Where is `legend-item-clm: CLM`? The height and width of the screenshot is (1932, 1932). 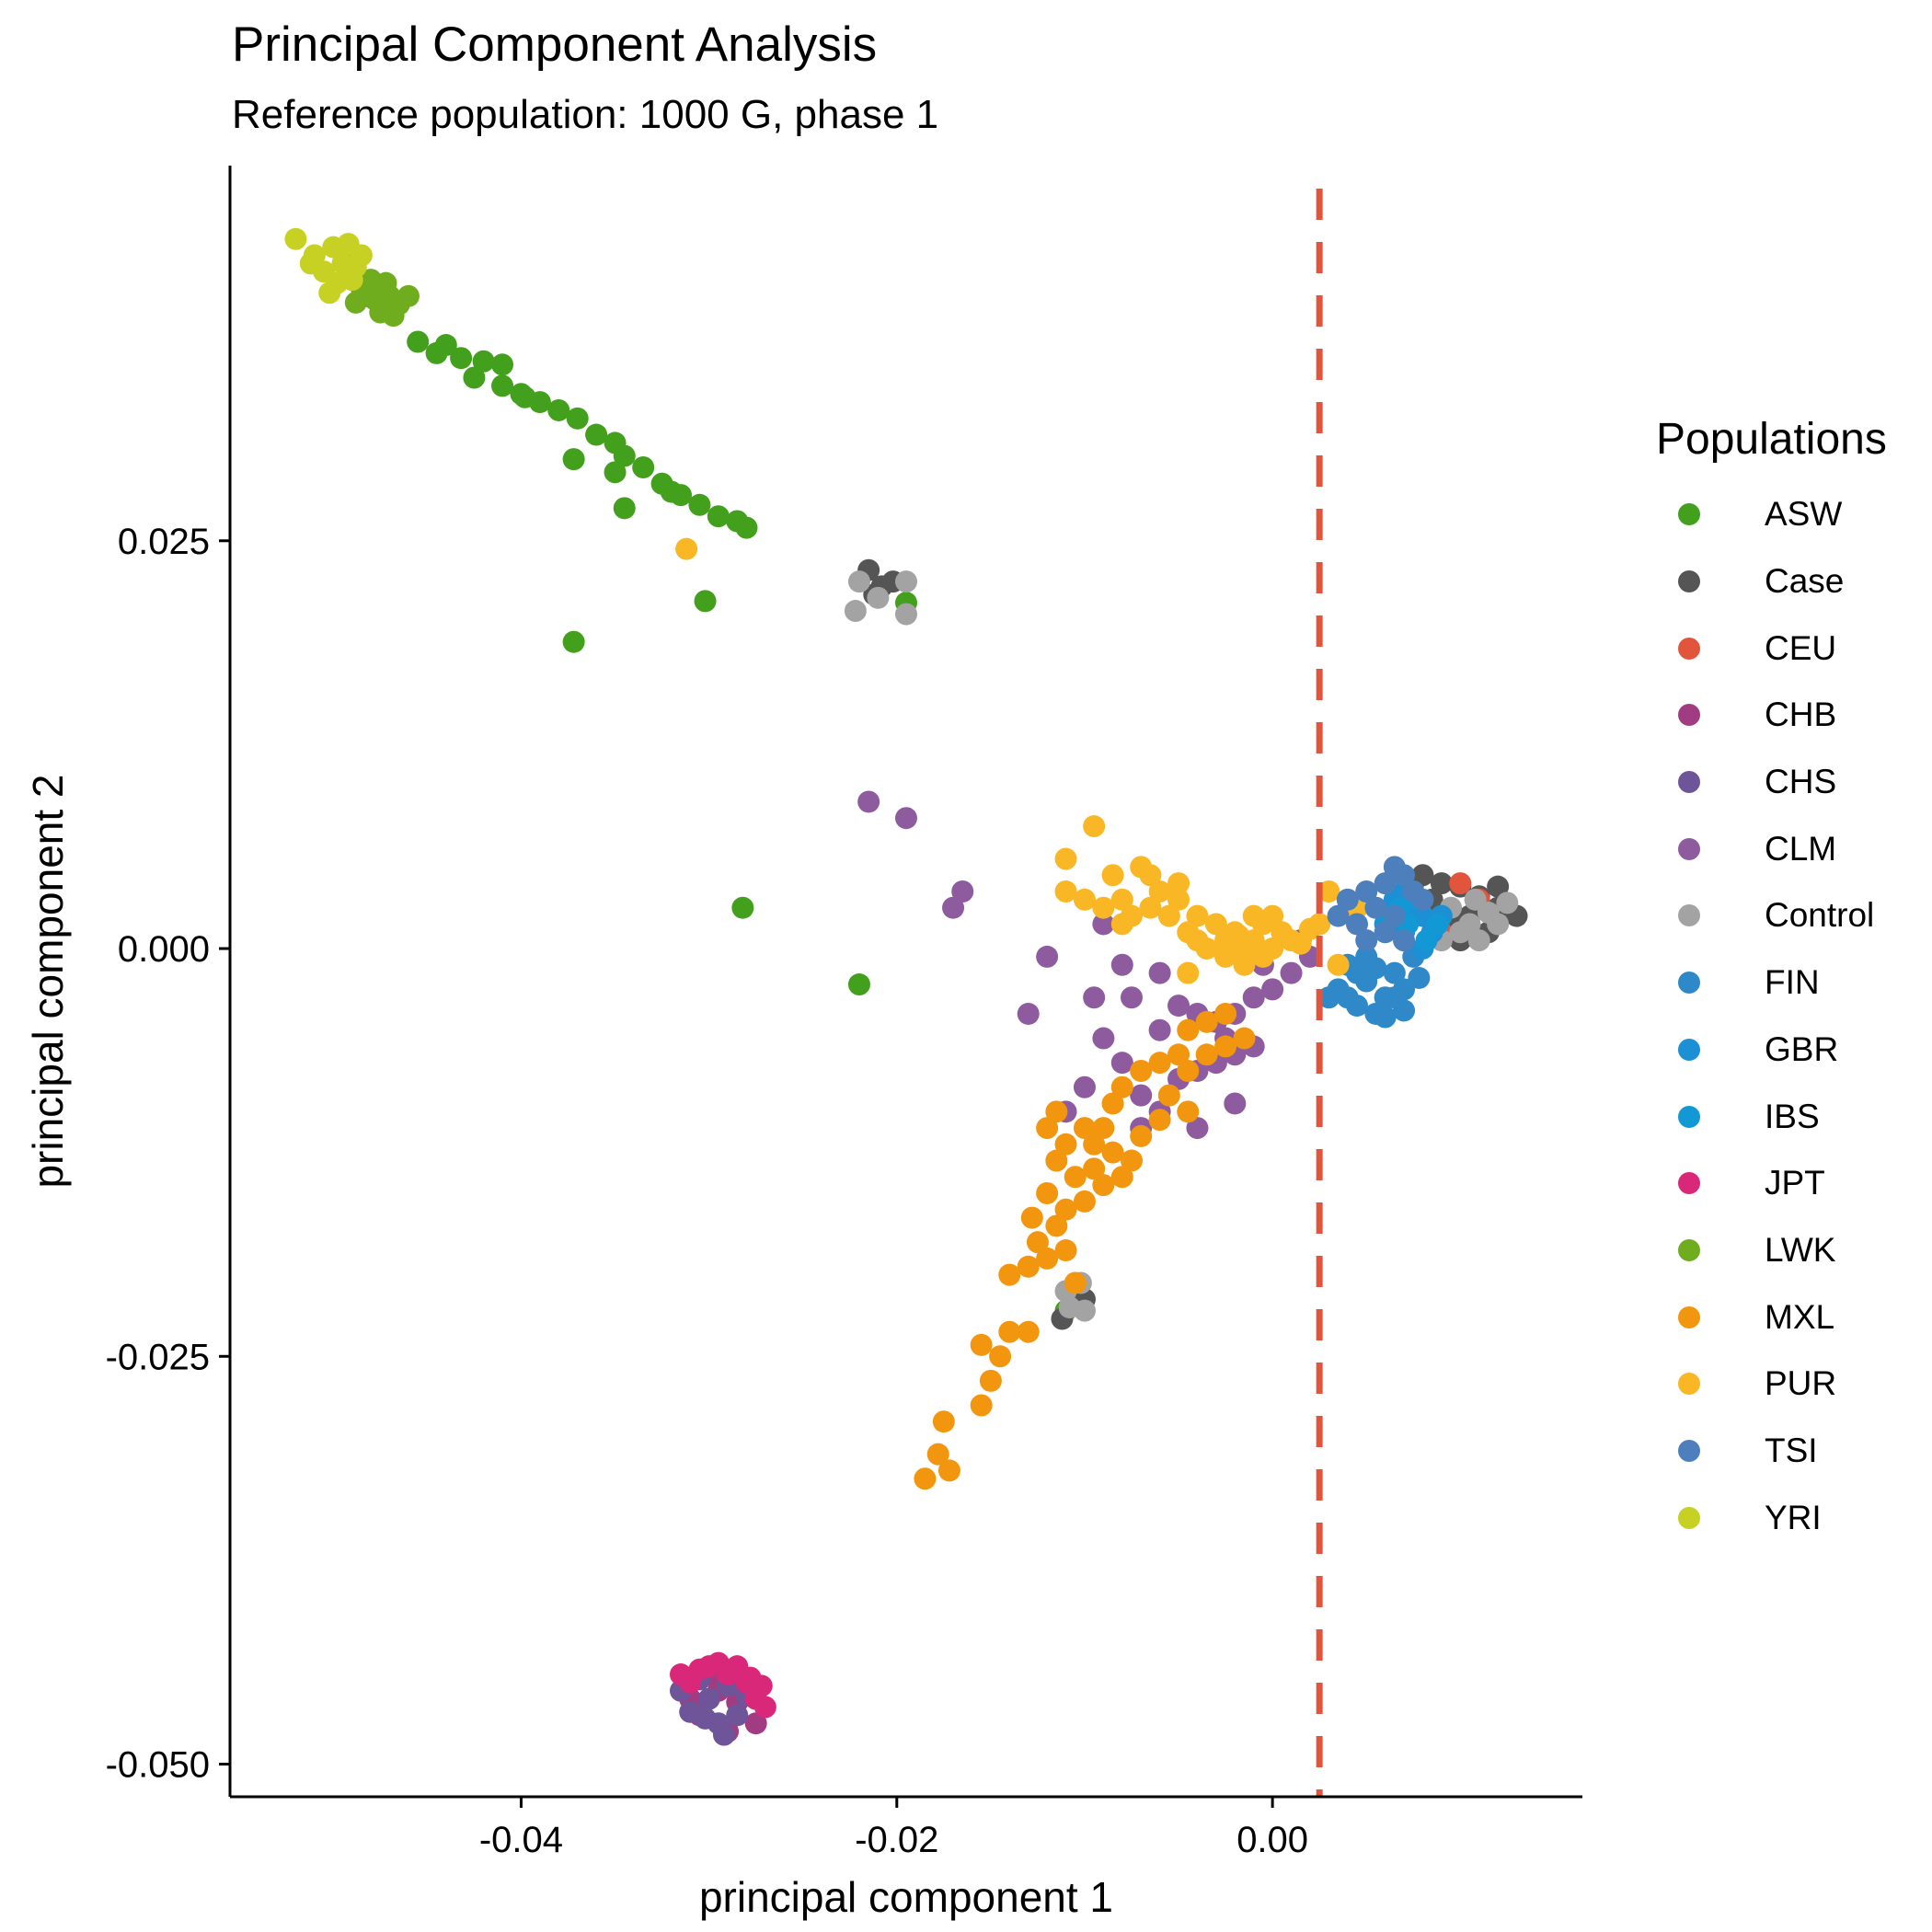 legend-item-clm: CLM is located at coordinates (1771, 848).